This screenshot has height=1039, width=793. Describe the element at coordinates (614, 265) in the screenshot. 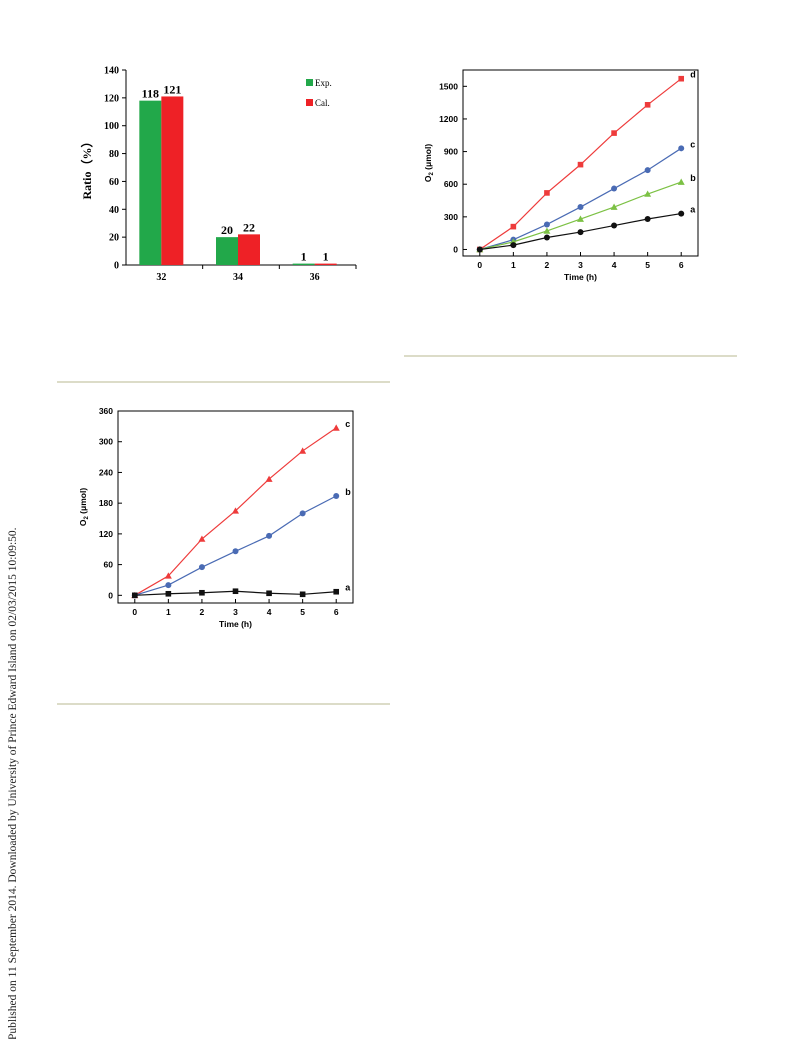

I see `x-tick-label: 4` at that location.